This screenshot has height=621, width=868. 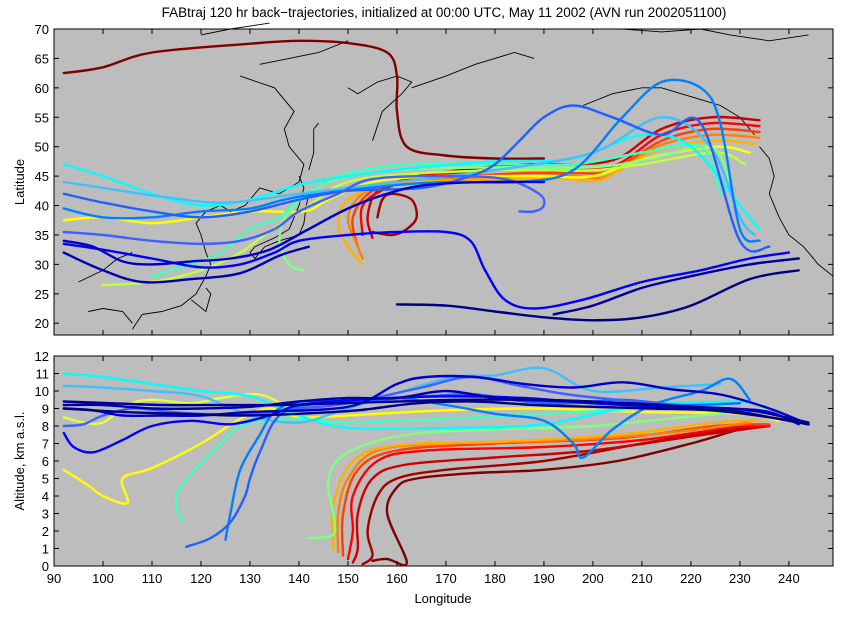 What do you see at coordinates (201, 578) in the screenshot?
I see `x-tick-label: 120` at bounding box center [201, 578].